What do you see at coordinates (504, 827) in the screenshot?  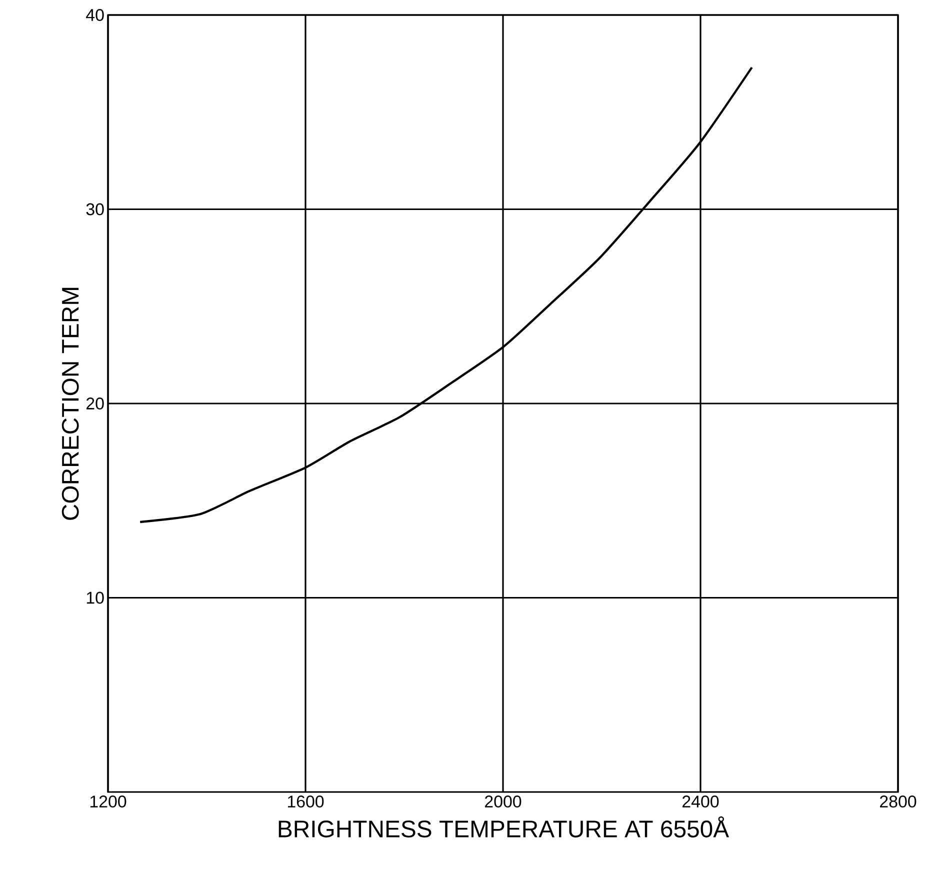 I see `x-axis-title: BRIGHTNESS TEMPERATURE AT 6550Å` at bounding box center [504, 827].